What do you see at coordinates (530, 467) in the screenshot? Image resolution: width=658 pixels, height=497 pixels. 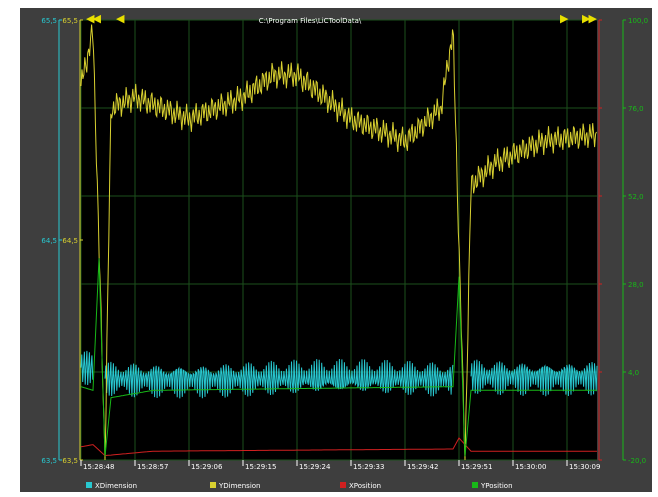 I see `x-tick-label: 15:30:00` at bounding box center [530, 467].